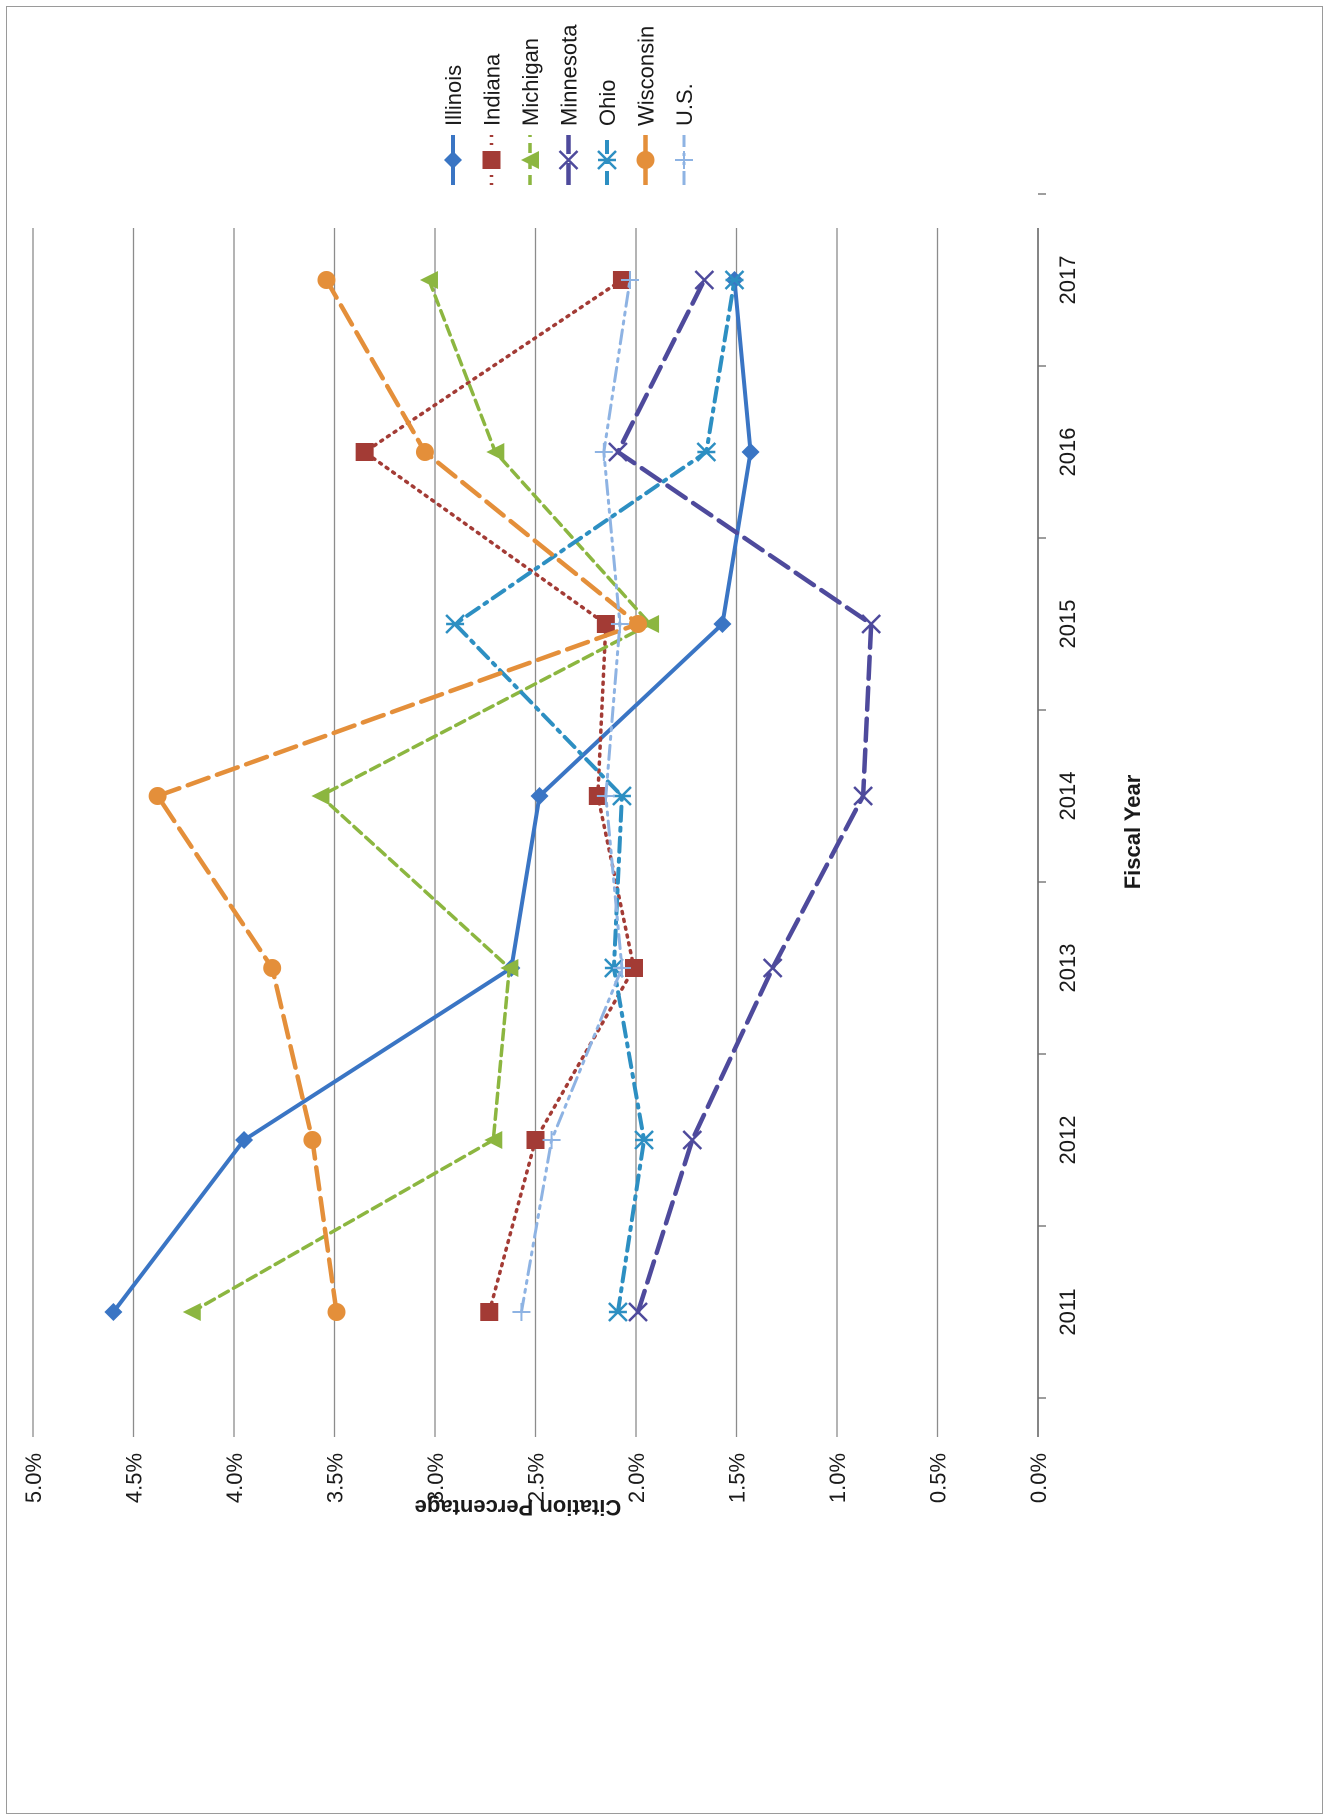 The image size is (1329, 1820). What do you see at coordinates (1067, 1311) in the screenshot?
I see `x-tick-label: 2011` at bounding box center [1067, 1311].